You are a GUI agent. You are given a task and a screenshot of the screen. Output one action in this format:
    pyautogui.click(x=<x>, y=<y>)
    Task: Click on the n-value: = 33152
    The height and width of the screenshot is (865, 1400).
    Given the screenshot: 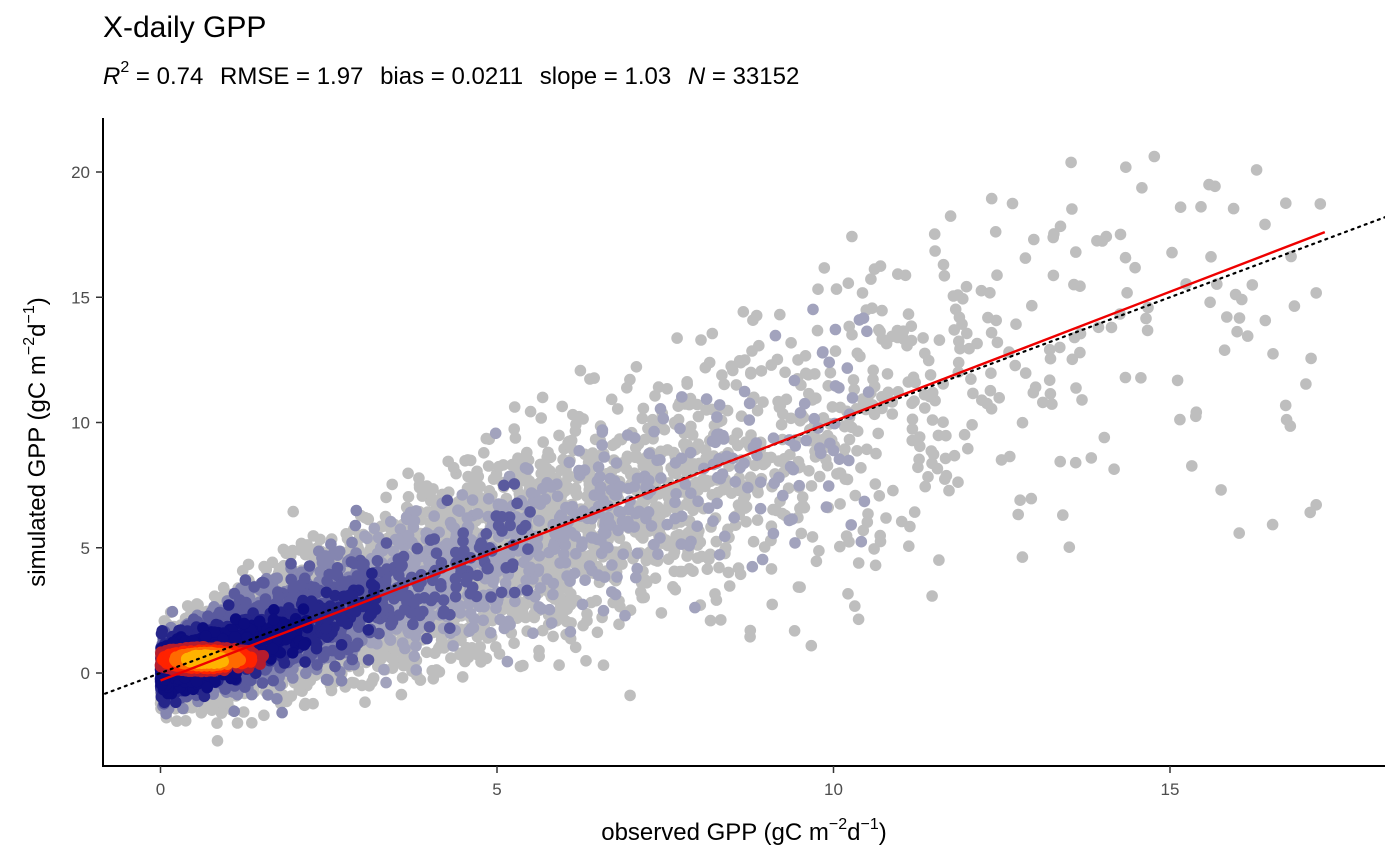 What is the action you would take?
    pyautogui.click(x=755, y=76)
    